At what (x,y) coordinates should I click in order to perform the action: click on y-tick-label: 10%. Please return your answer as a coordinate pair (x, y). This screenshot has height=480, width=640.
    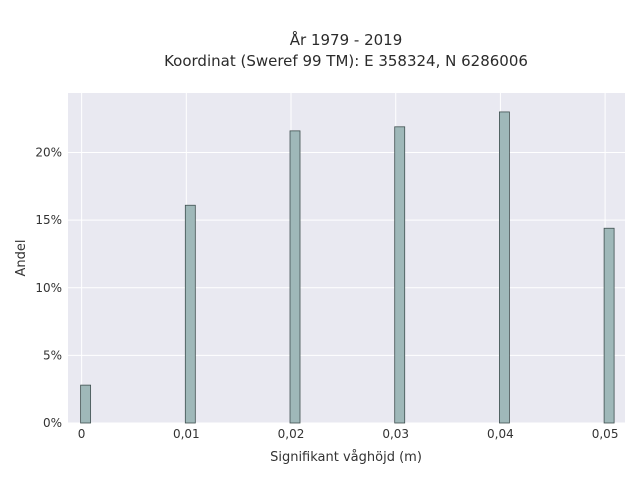
    Looking at the image, I should click on (48, 288).